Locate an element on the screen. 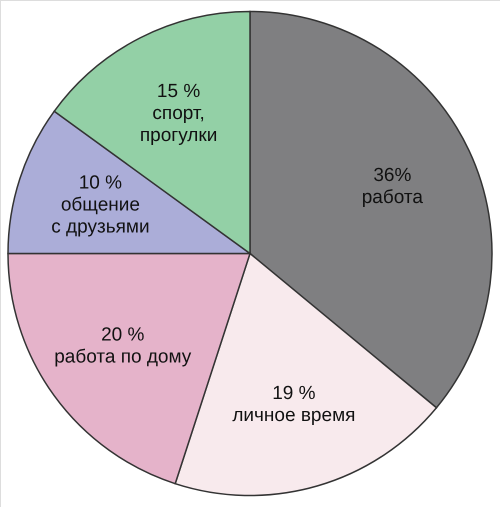 The width and height of the screenshot is (500, 507). slice-label: общение с друзьями is located at coordinates (100, 216).